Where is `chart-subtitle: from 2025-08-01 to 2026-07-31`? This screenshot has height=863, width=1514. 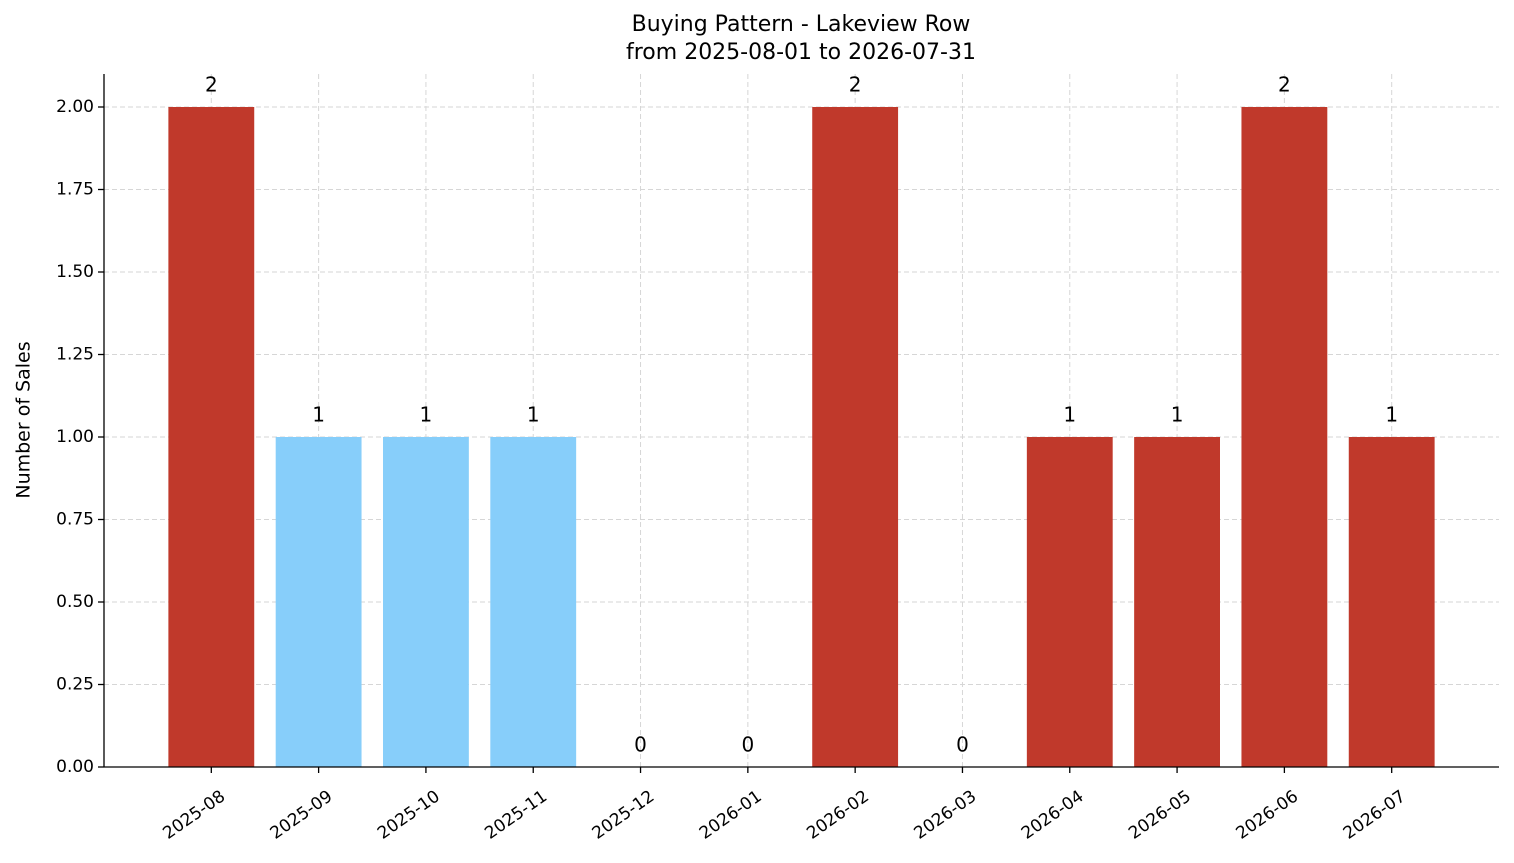
chart-subtitle: from 2025-08-01 to 2026-07-31 is located at coordinates (801, 52).